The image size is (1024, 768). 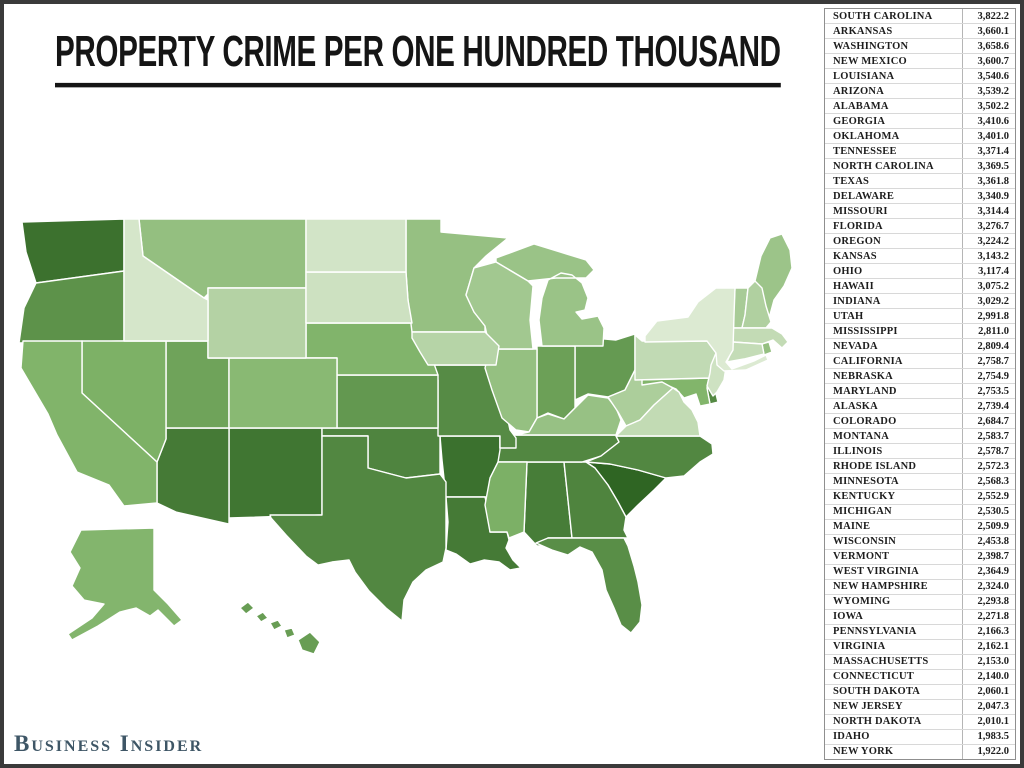 I want to click on state-value: 2,453.8, so click(x=988, y=541).